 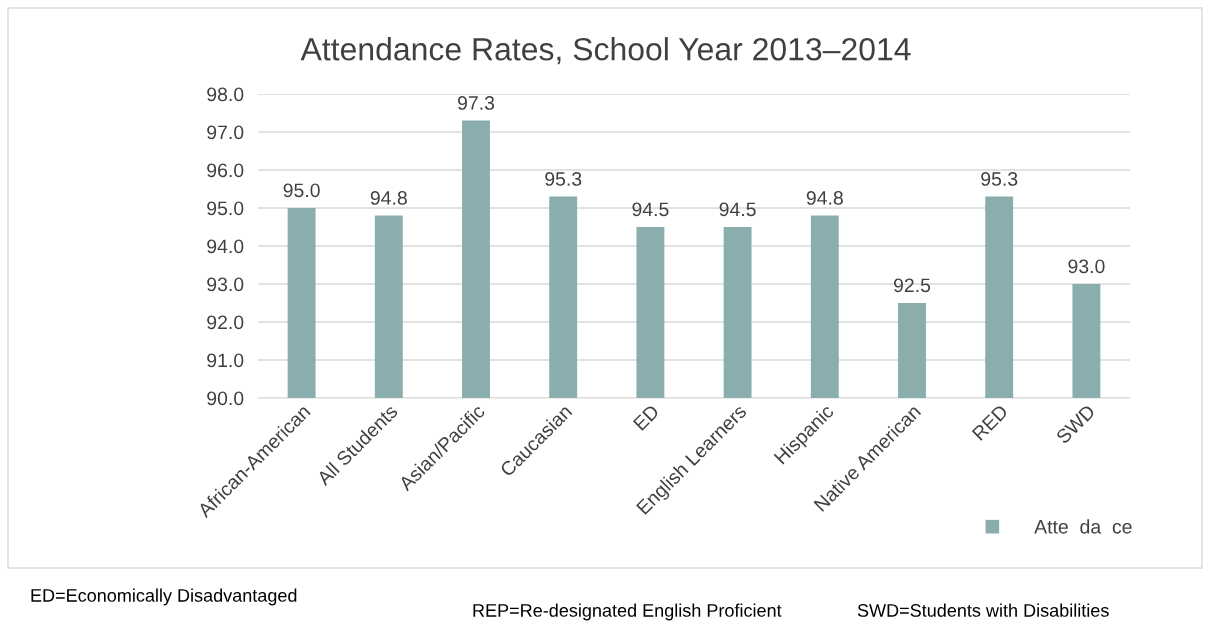 I want to click on y-tick-label: 90.0, so click(x=225, y=398).